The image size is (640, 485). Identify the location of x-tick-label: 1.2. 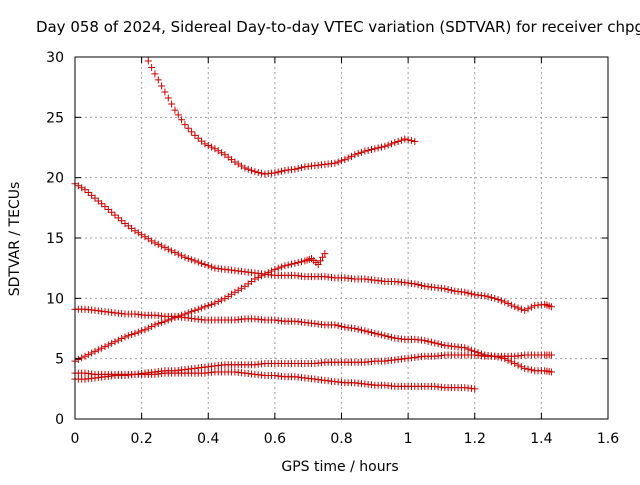
(475, 439).